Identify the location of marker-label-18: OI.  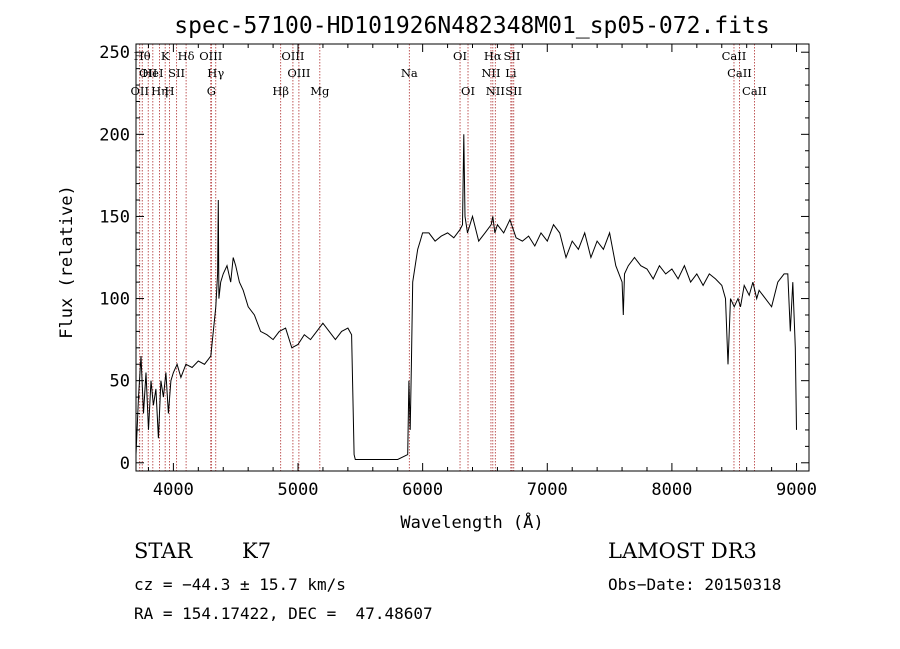
(468, 91).